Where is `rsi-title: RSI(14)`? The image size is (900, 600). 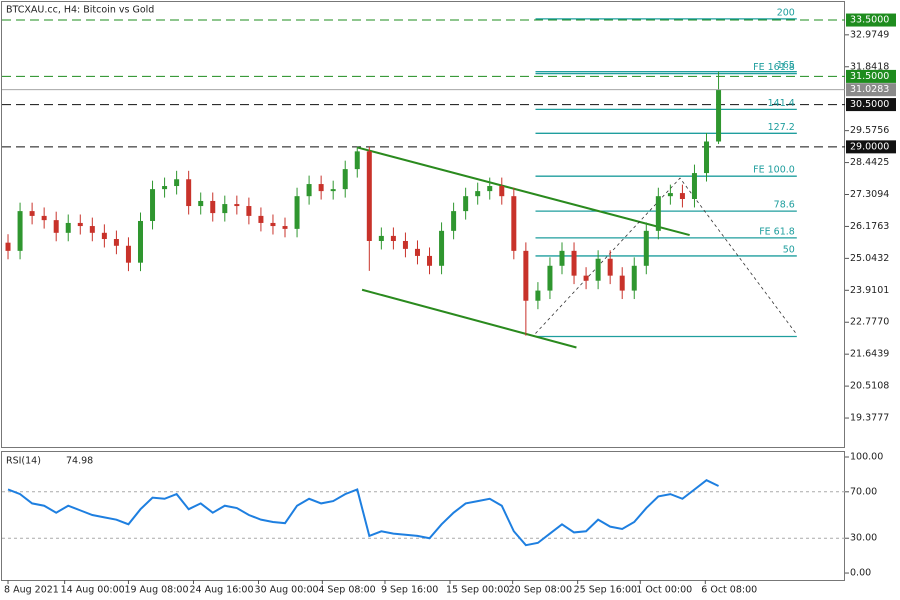 rsi-title: RSI(14) is located at coordinates (23, 461).